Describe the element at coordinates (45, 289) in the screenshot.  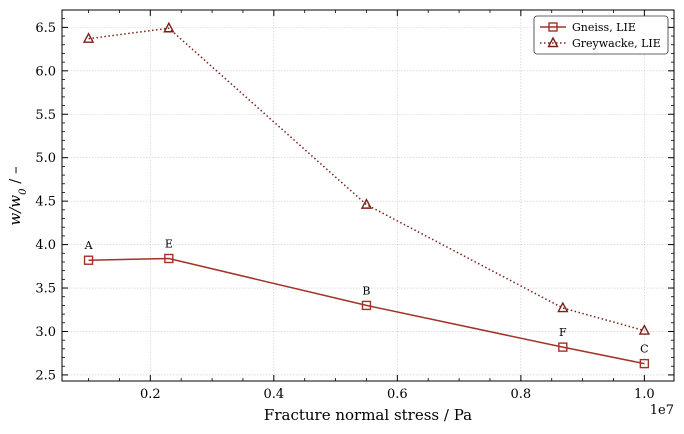
I see `y-tick-label: 3.5` at that location.